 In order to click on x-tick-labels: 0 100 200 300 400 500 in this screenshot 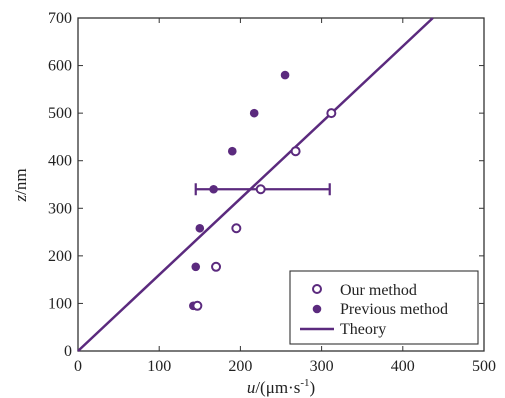, I will do `click(285, 366)`.